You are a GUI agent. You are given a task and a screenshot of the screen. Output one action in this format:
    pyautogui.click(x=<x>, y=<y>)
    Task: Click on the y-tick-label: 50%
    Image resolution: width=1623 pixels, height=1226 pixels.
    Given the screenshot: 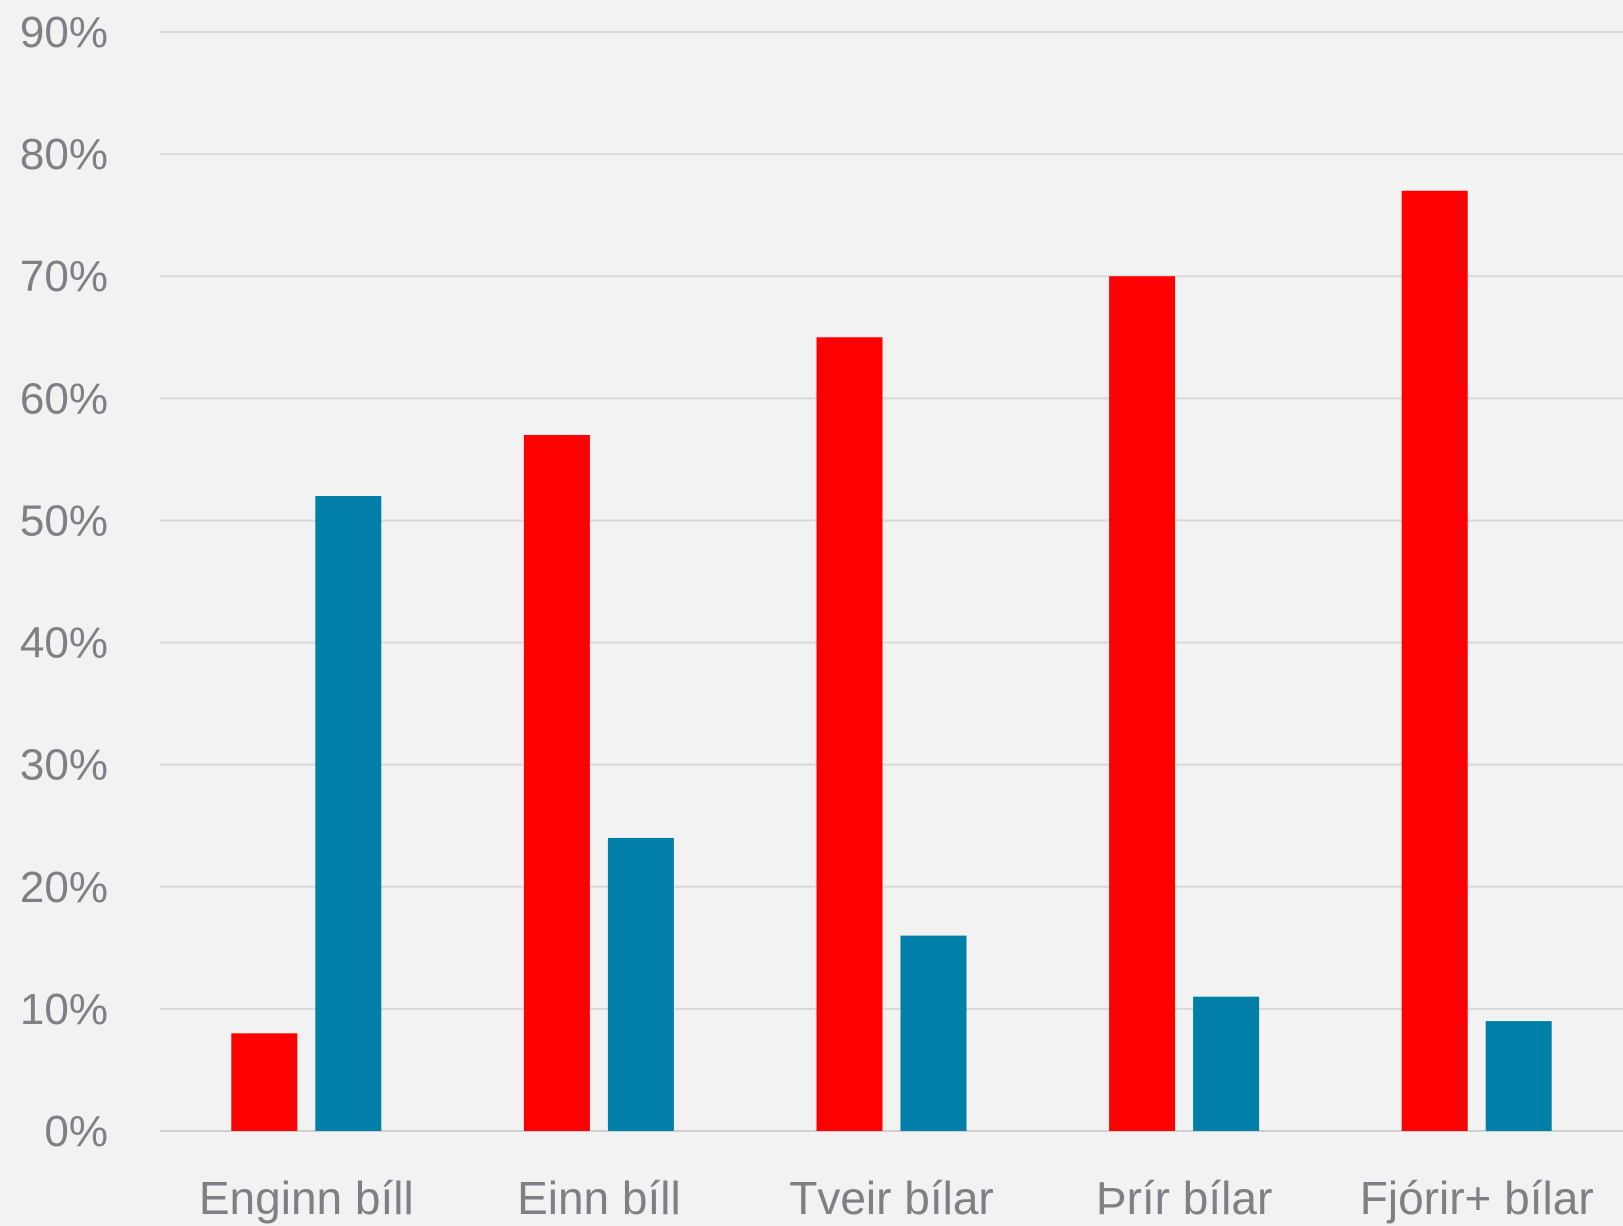 What is the action you would take?
    pyautogui.click(x=64, y=520)
    